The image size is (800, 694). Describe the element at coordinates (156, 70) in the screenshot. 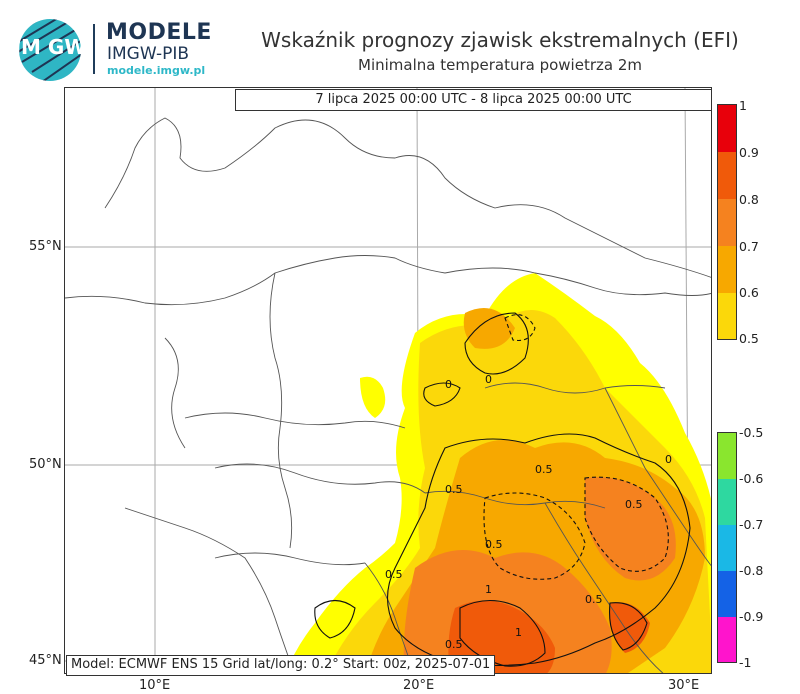

I see `brand-url: modele.imgw.pl` at that location.